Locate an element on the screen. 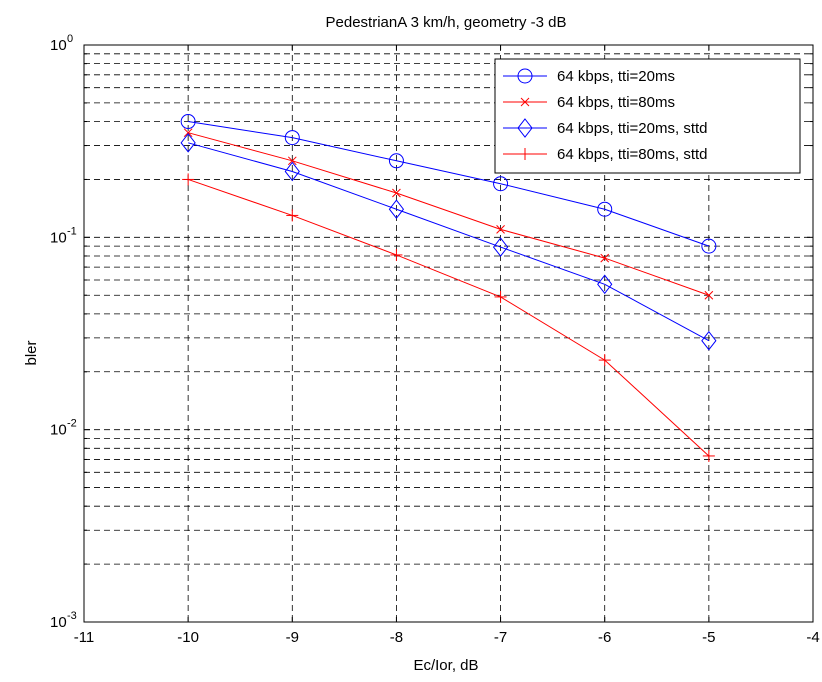  series-line is located at coordinates (449, 184).